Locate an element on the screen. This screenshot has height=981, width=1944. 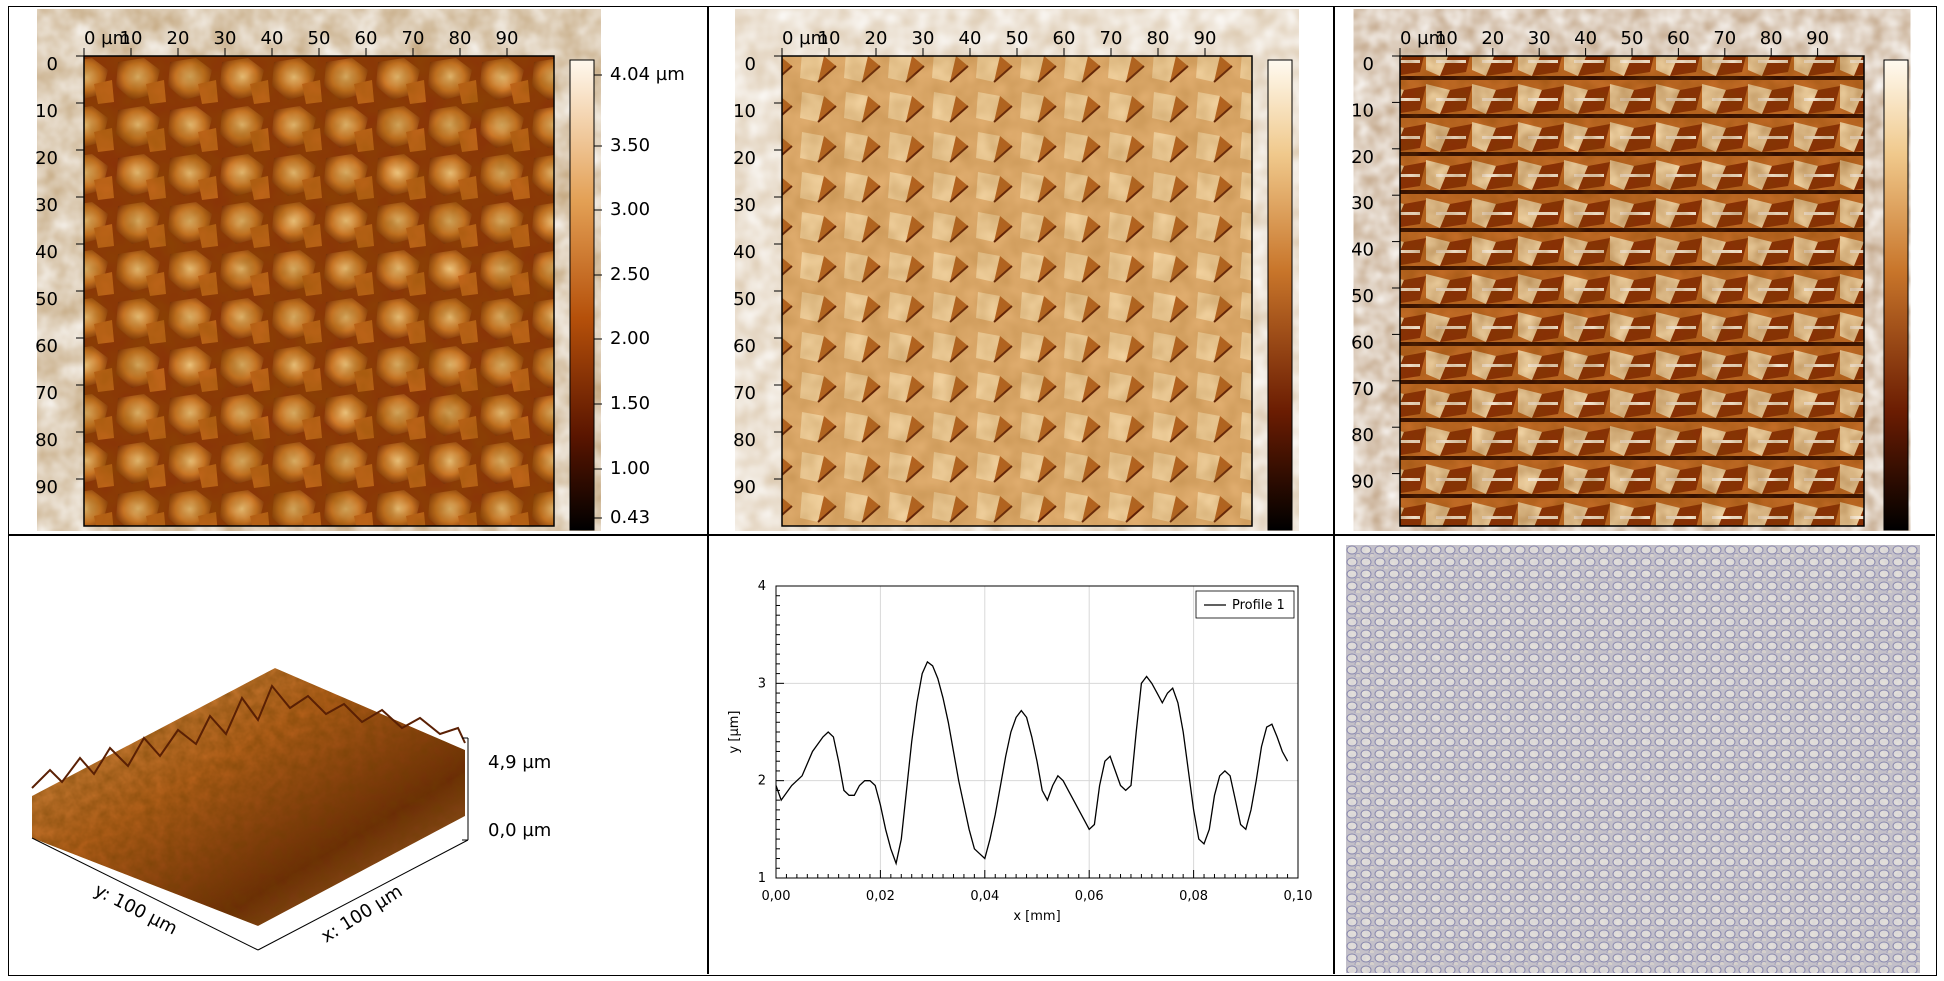
legend-entry: Profile 1 is located at coordinates (1258, 605).